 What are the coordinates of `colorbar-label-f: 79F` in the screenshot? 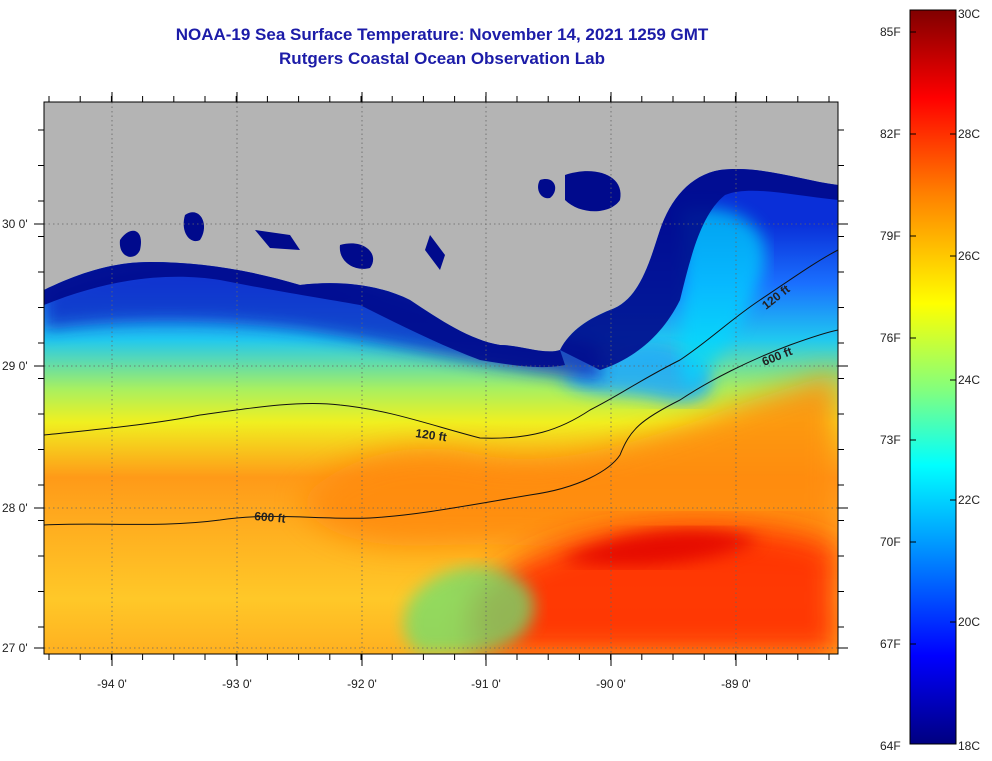 It's located at (890, 236).